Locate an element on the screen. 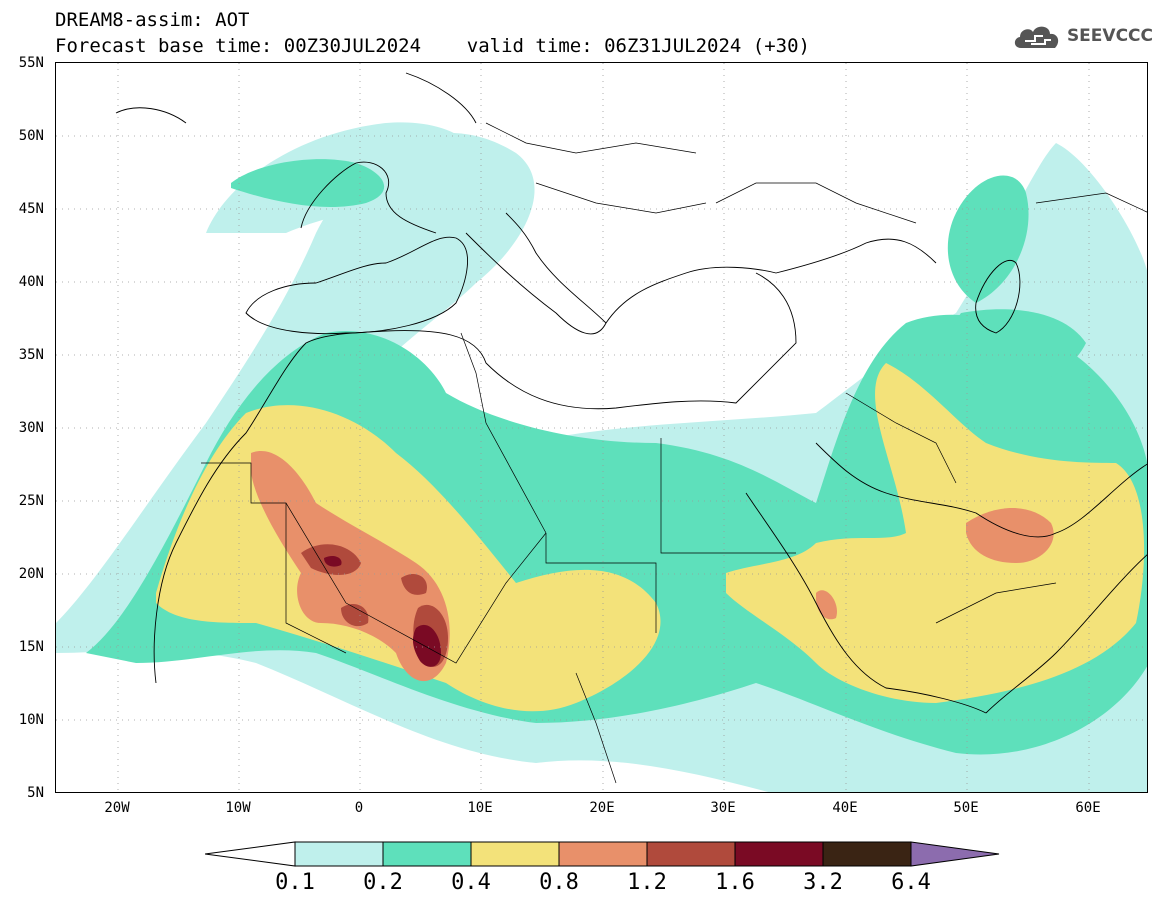 This screenshot has height=905, width=1165. colorbar-high-arrow is located at coordinates (955, 854).